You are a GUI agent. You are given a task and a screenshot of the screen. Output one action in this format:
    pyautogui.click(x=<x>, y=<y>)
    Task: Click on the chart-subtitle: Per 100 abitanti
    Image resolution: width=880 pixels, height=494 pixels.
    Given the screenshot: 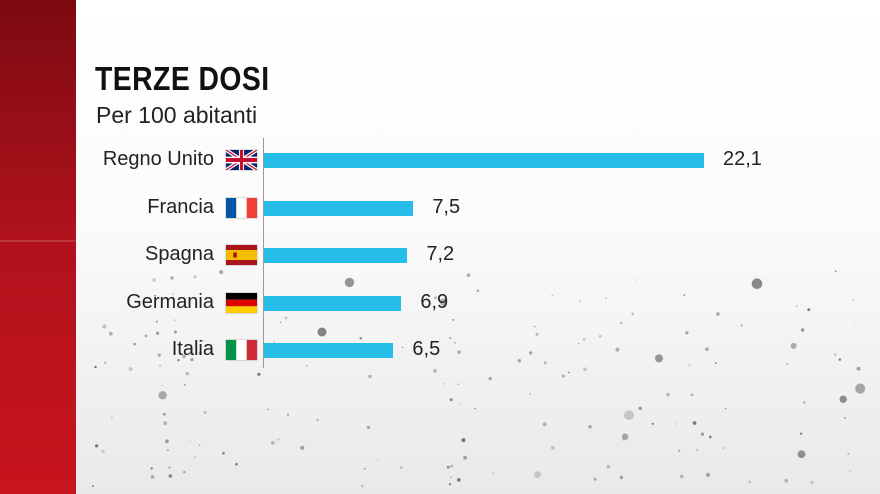 What is the action you would take?
    pyautogui.click(x=177, y=115)
    